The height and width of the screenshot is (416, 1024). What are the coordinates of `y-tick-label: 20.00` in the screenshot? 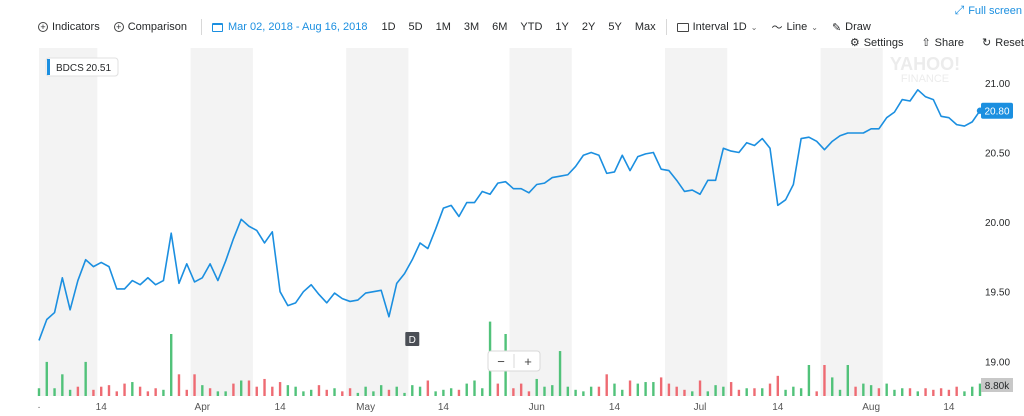 It's located at (997, 223).